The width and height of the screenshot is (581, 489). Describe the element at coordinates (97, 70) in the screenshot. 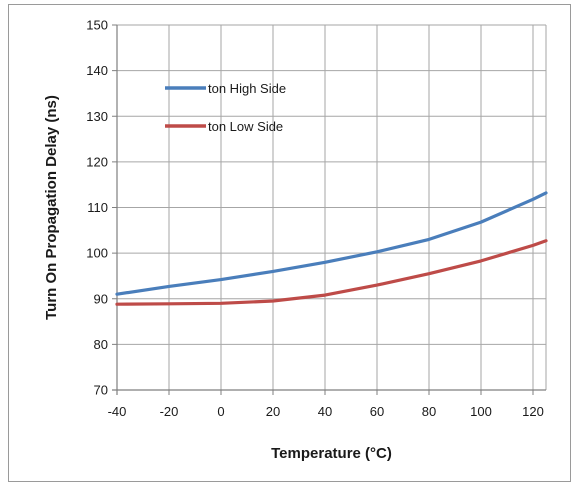

I see `y-tick-label-7: 140` at that location.